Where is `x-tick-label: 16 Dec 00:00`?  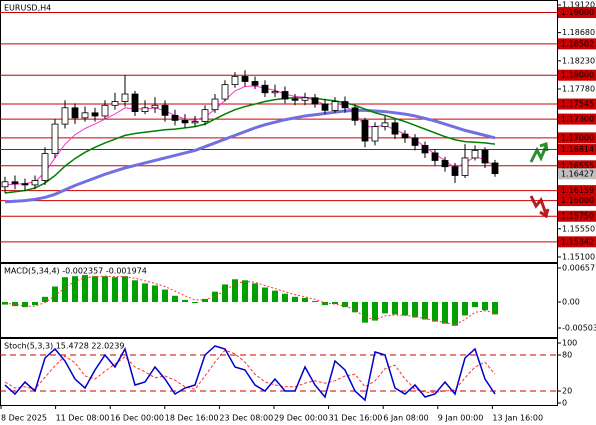 x-tick-label: 16 Dec 00:00 is located at coordinates (137, 418).